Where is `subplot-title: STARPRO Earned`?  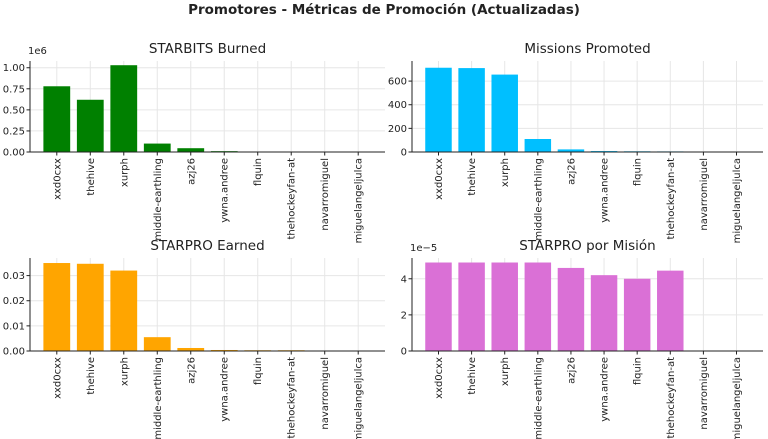
subplot-title: STARPRO Earned is located at coordinates (207, 246).